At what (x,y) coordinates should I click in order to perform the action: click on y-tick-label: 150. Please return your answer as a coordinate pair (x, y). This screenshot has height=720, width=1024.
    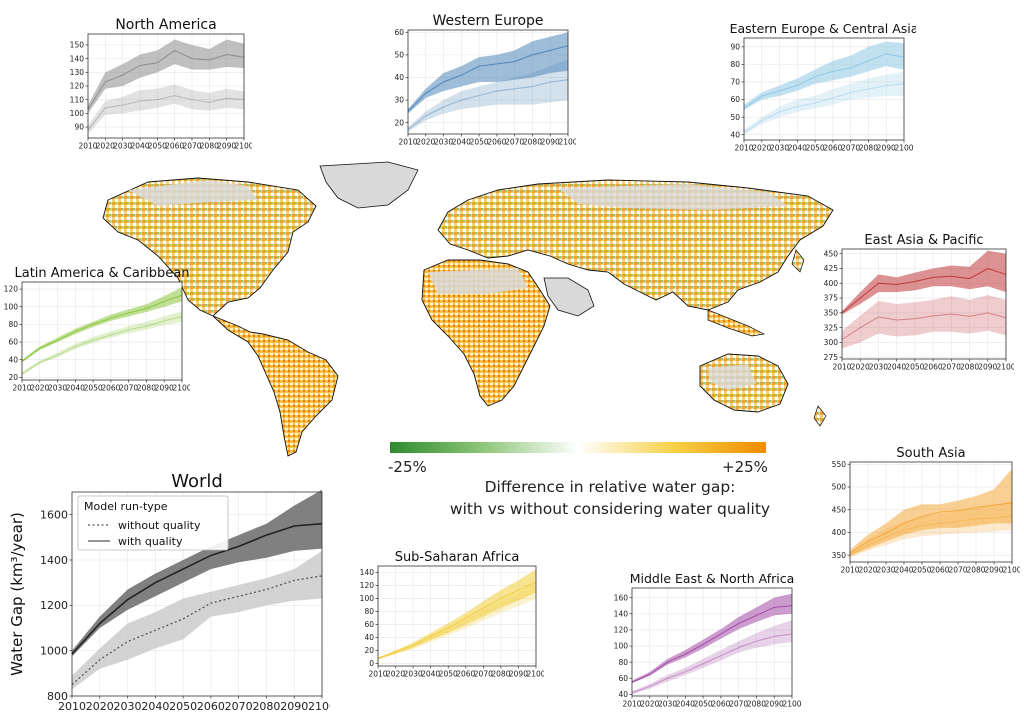
    Looking at the image, I should click on (77, 45).